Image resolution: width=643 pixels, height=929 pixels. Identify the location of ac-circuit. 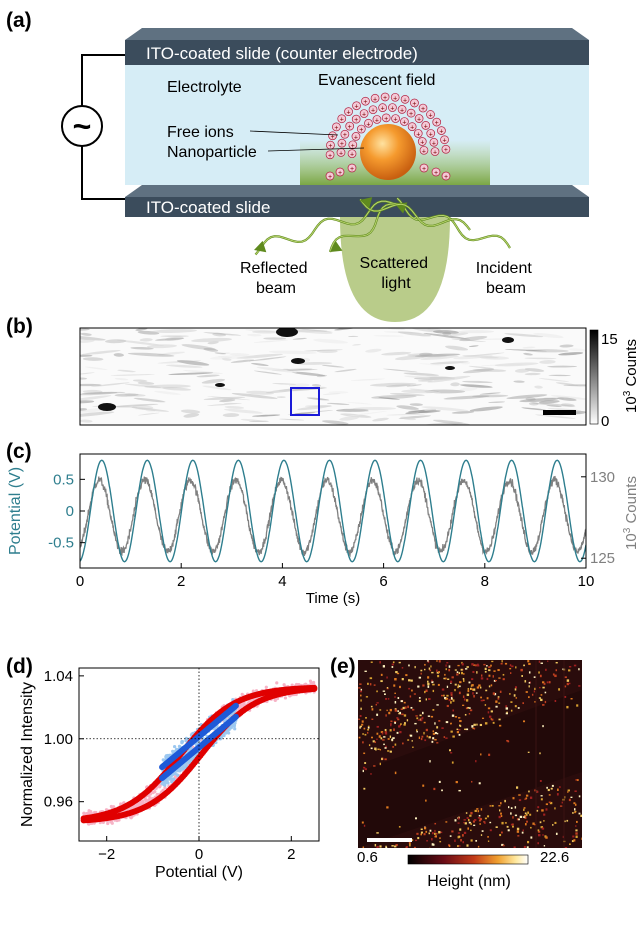
(93, 127).